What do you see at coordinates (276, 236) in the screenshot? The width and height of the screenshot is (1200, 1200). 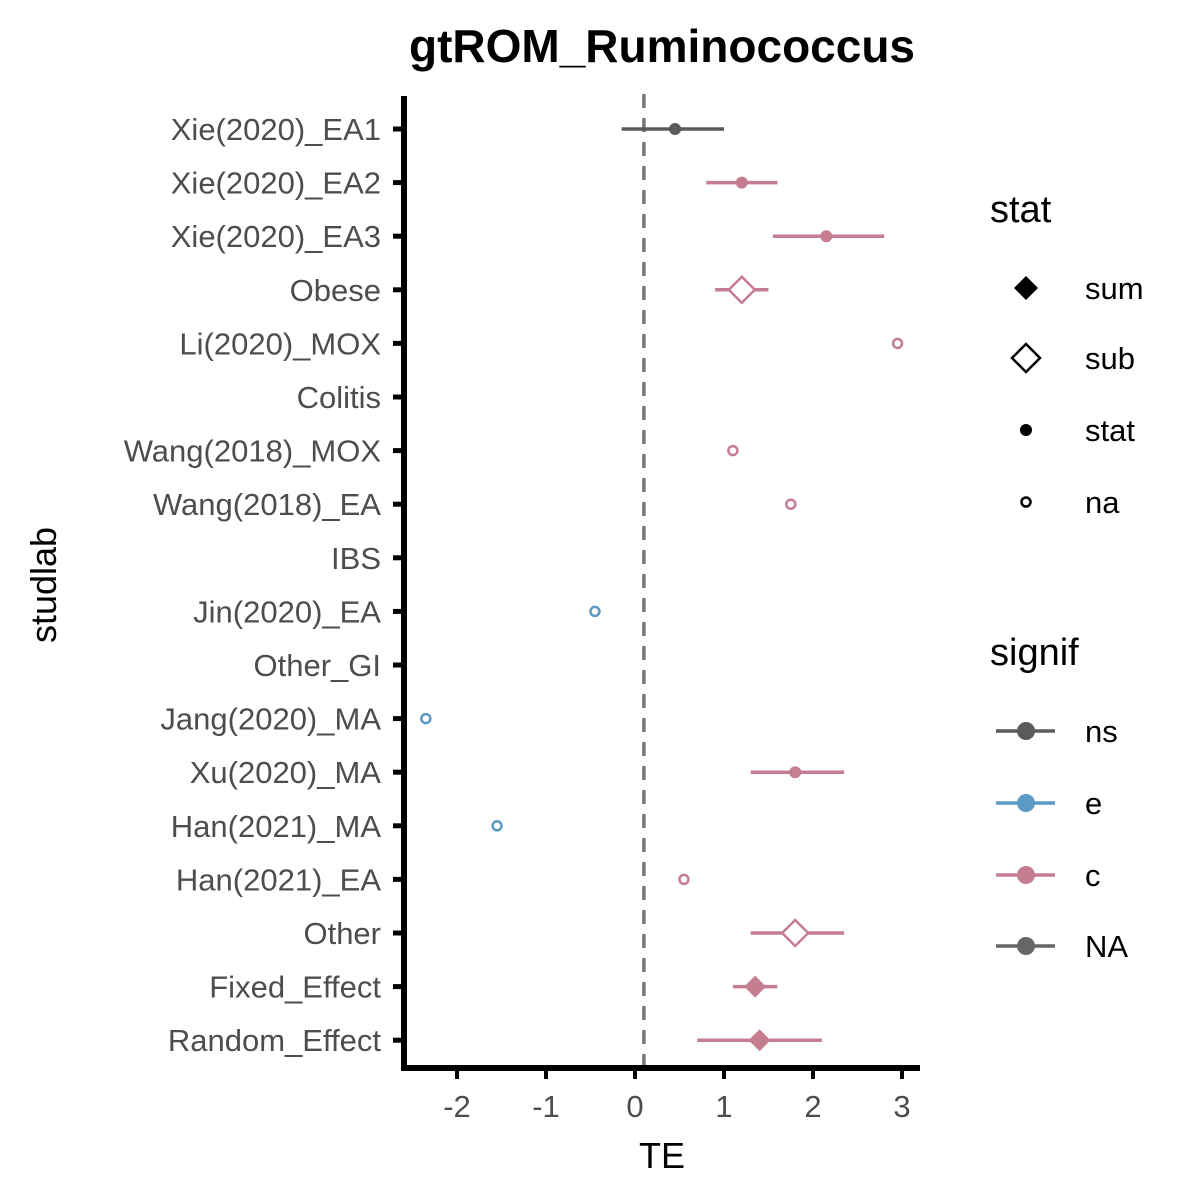 I see `y-tick-label: Xie(2020)_EA3` at bounding box center [276, 236].